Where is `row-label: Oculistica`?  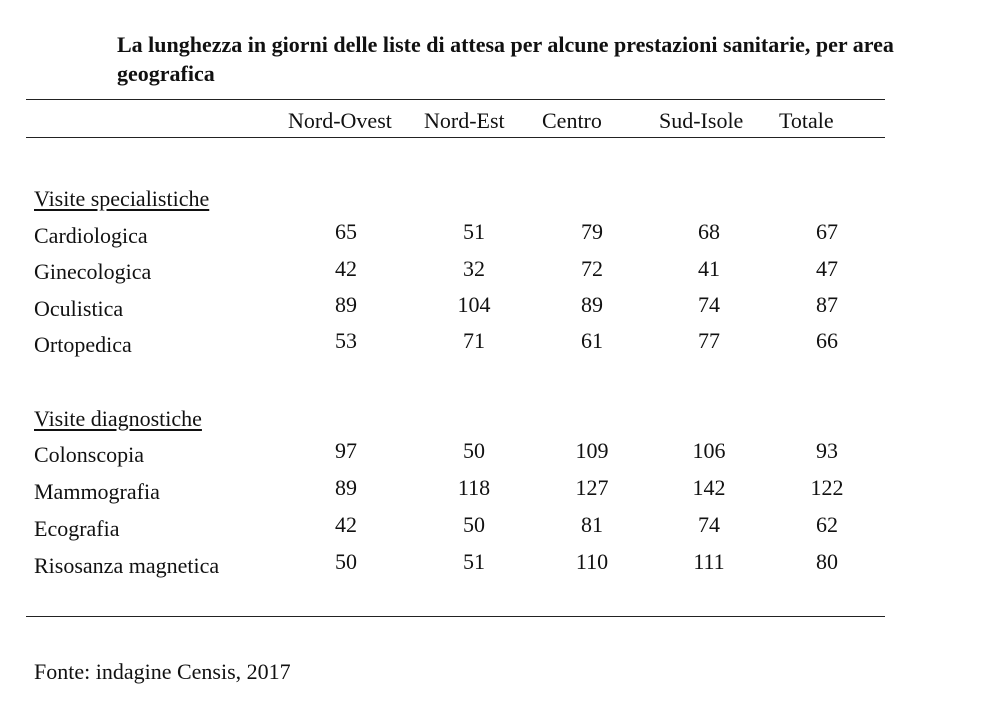 row-label: Oculistica is located at coordinates (79, 308).